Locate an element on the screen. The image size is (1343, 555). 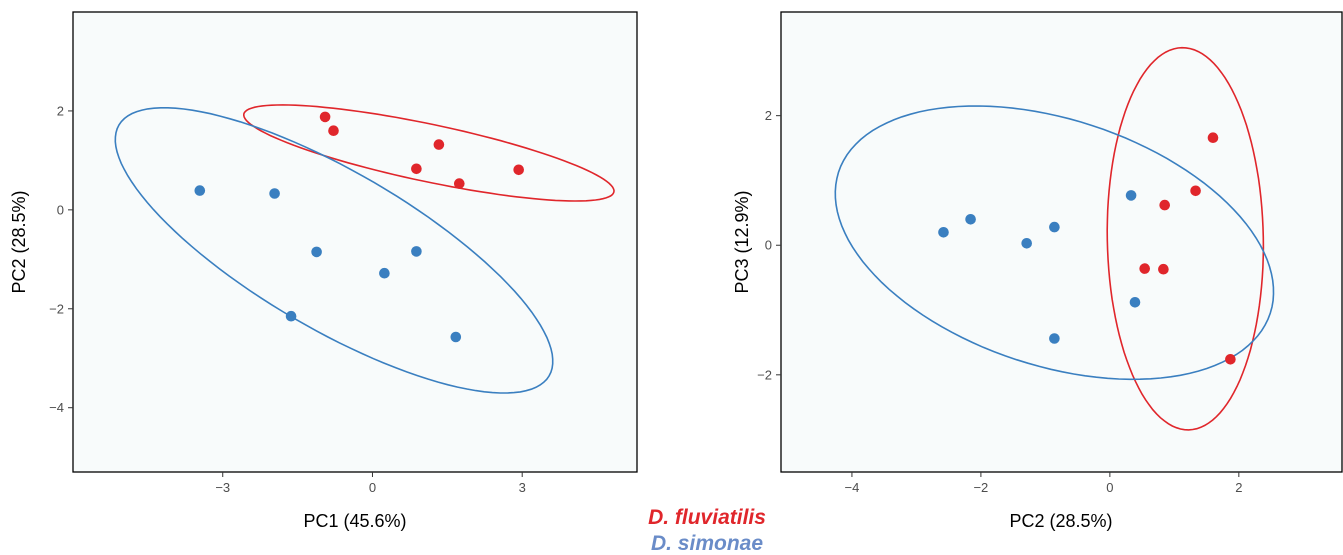
y-axis-ticks: 2 0 −2 −4 is located at coordinates (61, 259).